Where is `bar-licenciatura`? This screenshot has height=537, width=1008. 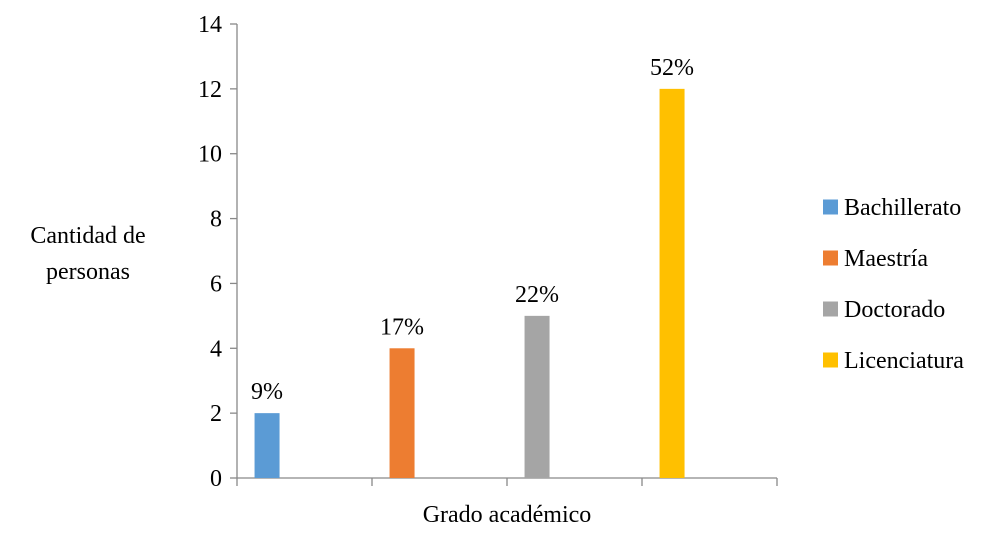
bar-licenciatura is located at coordinates (672, 283).